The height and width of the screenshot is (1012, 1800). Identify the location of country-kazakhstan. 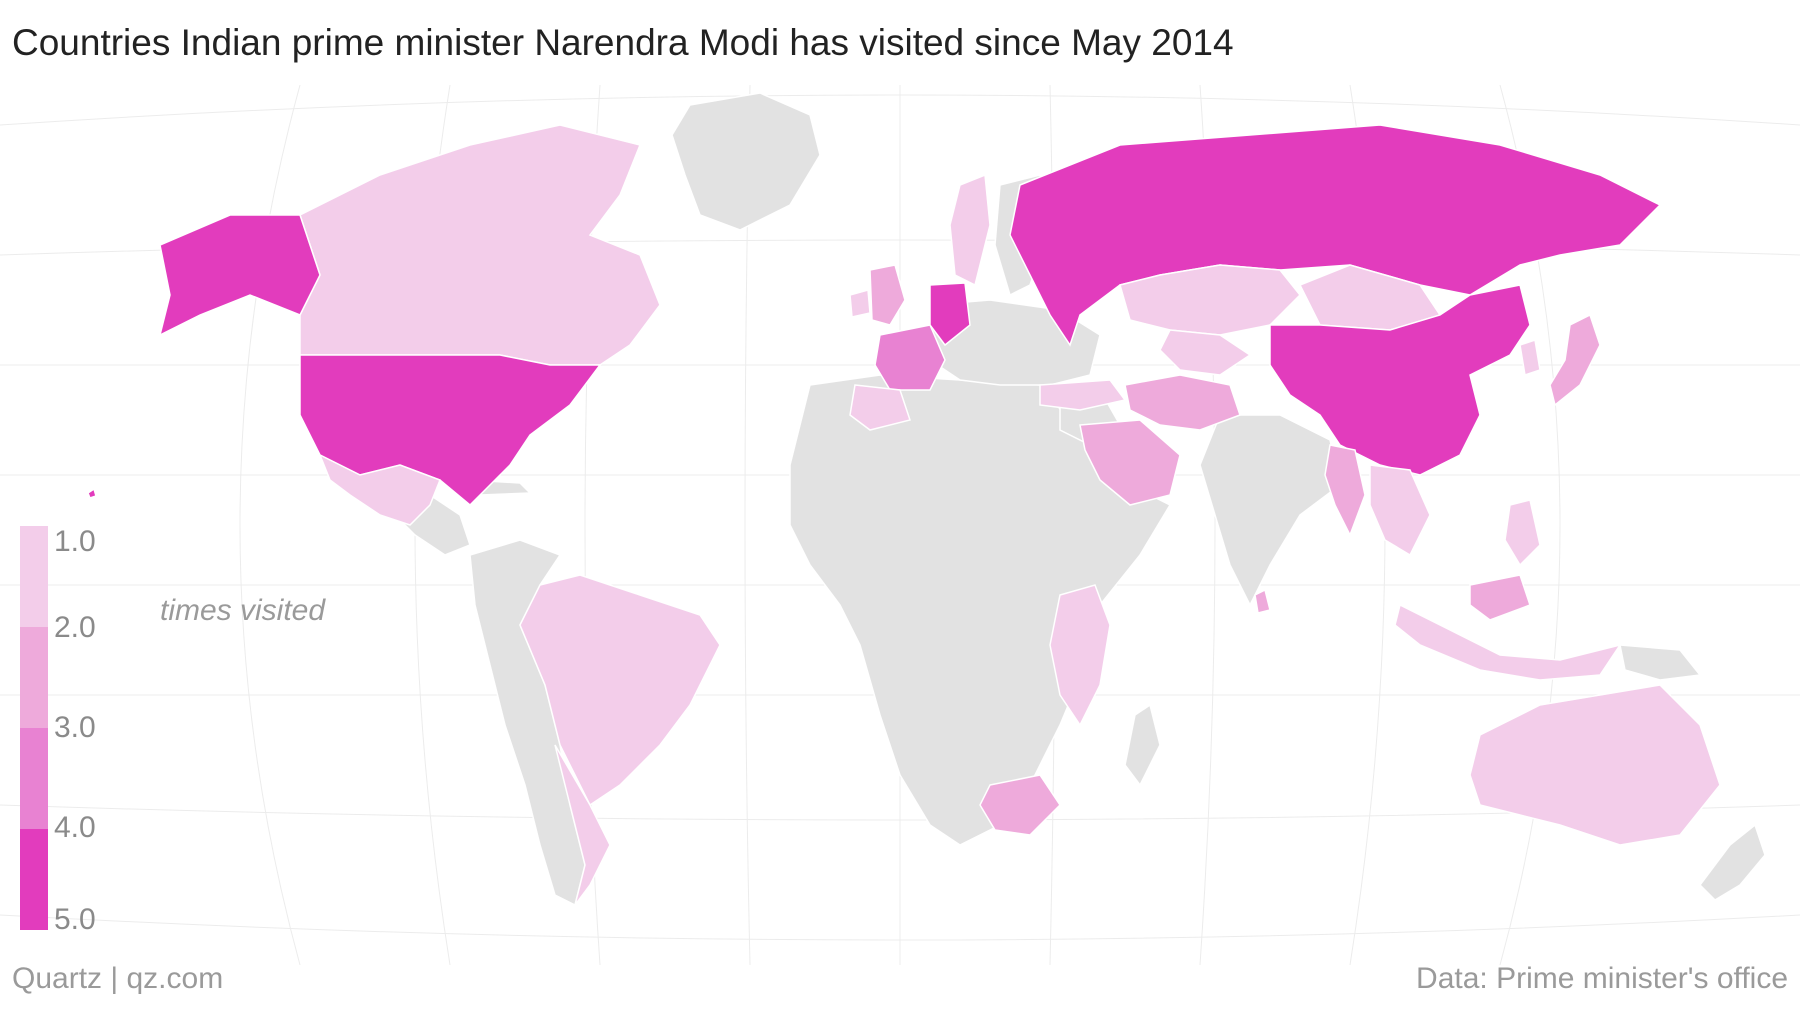
(1210, 300).